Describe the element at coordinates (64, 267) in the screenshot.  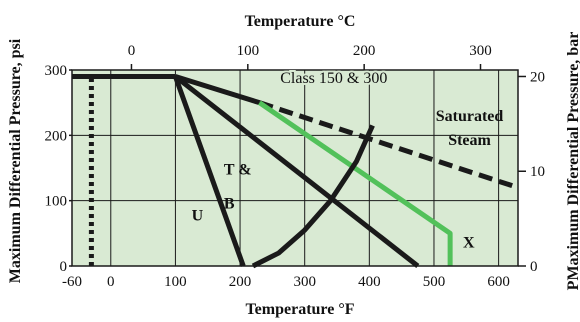
I see `y-tick-label: 0` at that location.